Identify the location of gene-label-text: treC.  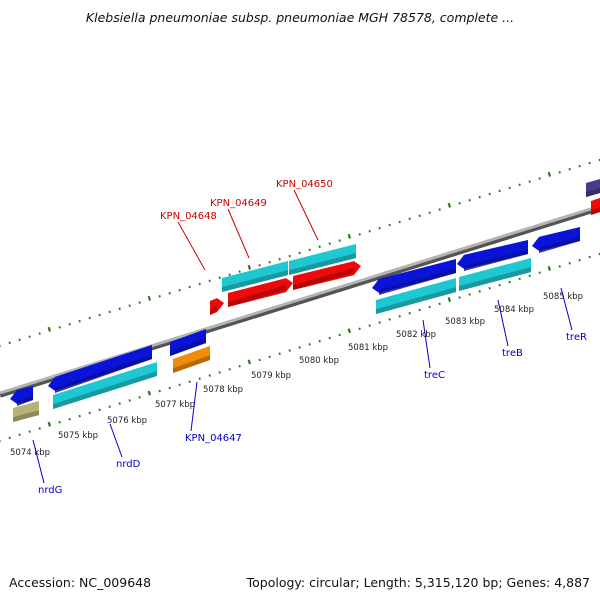
(434, 375).